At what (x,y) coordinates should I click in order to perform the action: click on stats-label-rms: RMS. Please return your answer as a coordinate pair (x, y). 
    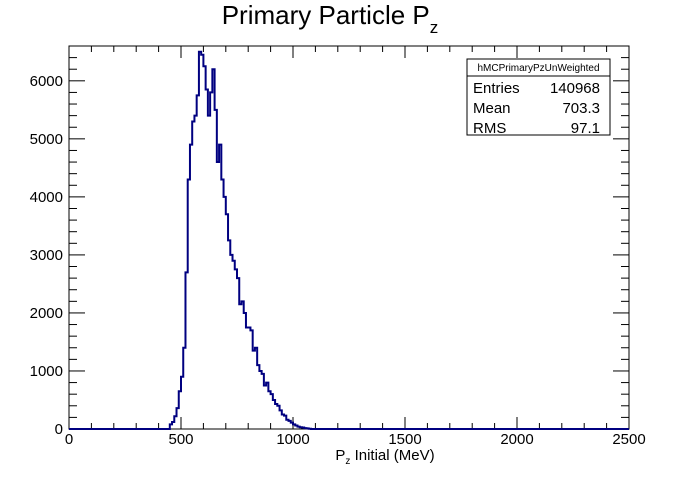
    Looking at the image, I should click on (489, 128).